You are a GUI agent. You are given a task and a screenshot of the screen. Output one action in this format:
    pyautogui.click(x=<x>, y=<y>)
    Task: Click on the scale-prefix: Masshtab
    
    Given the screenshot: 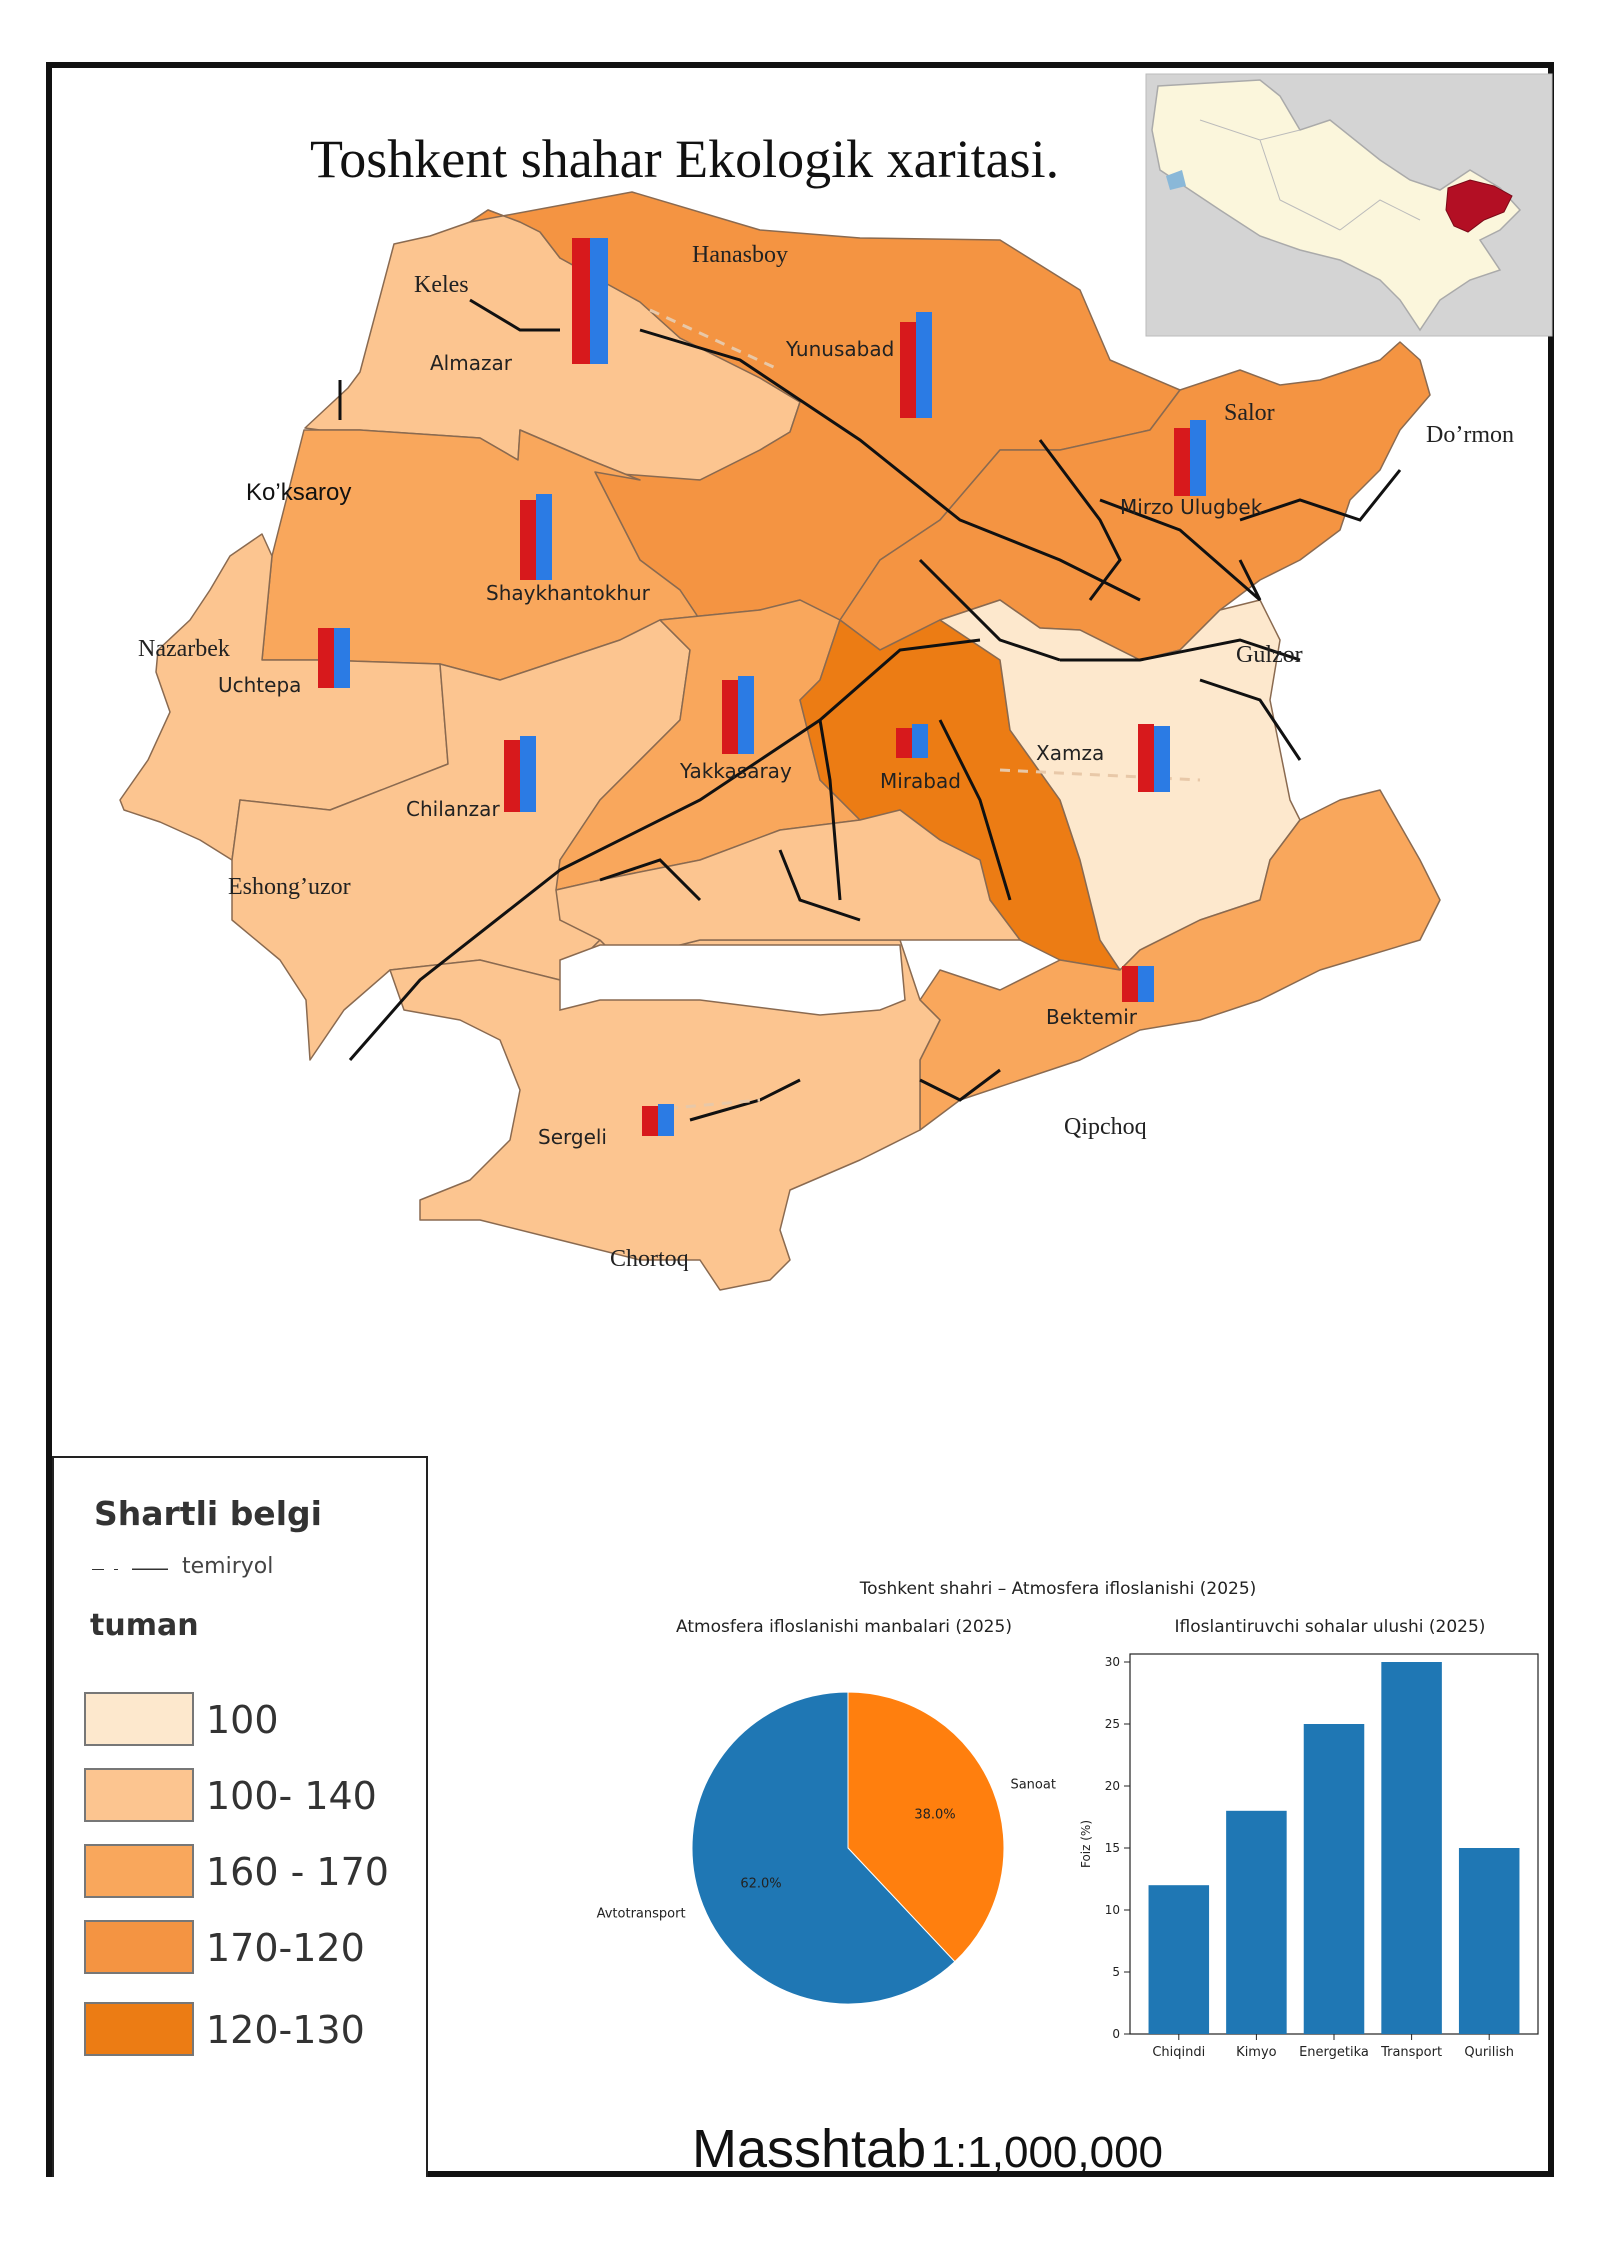 What is the action you would take?
    pyautogui.click(x=809, y=2149)
    